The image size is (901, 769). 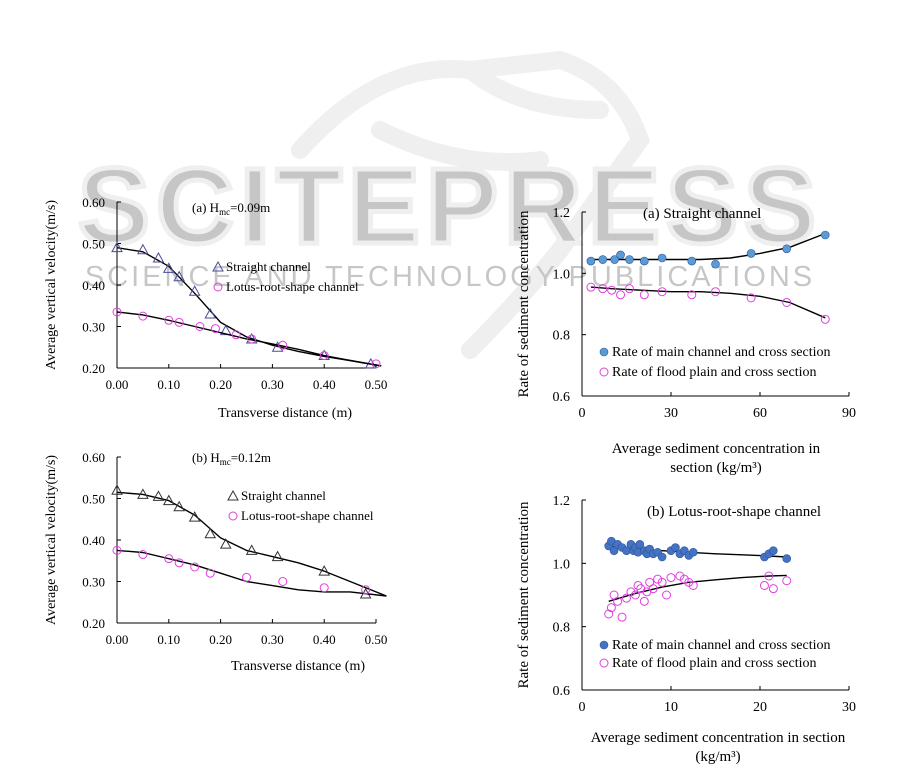 What do you see at coordinates (376, 384) in the screenshot?
I see `x-tick-label: 0.50` at bounding box center [376, 384].